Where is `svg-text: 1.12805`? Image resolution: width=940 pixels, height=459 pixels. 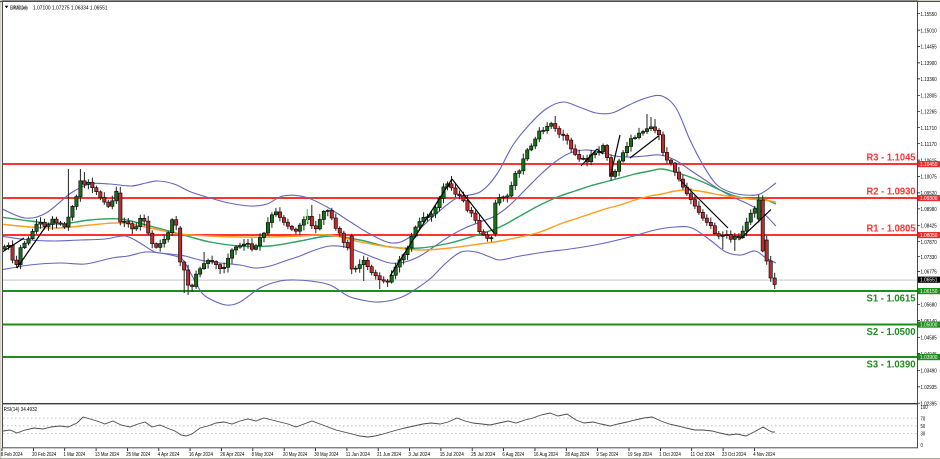 svg-text: 1.12805 is located at coordinates (929, 97).